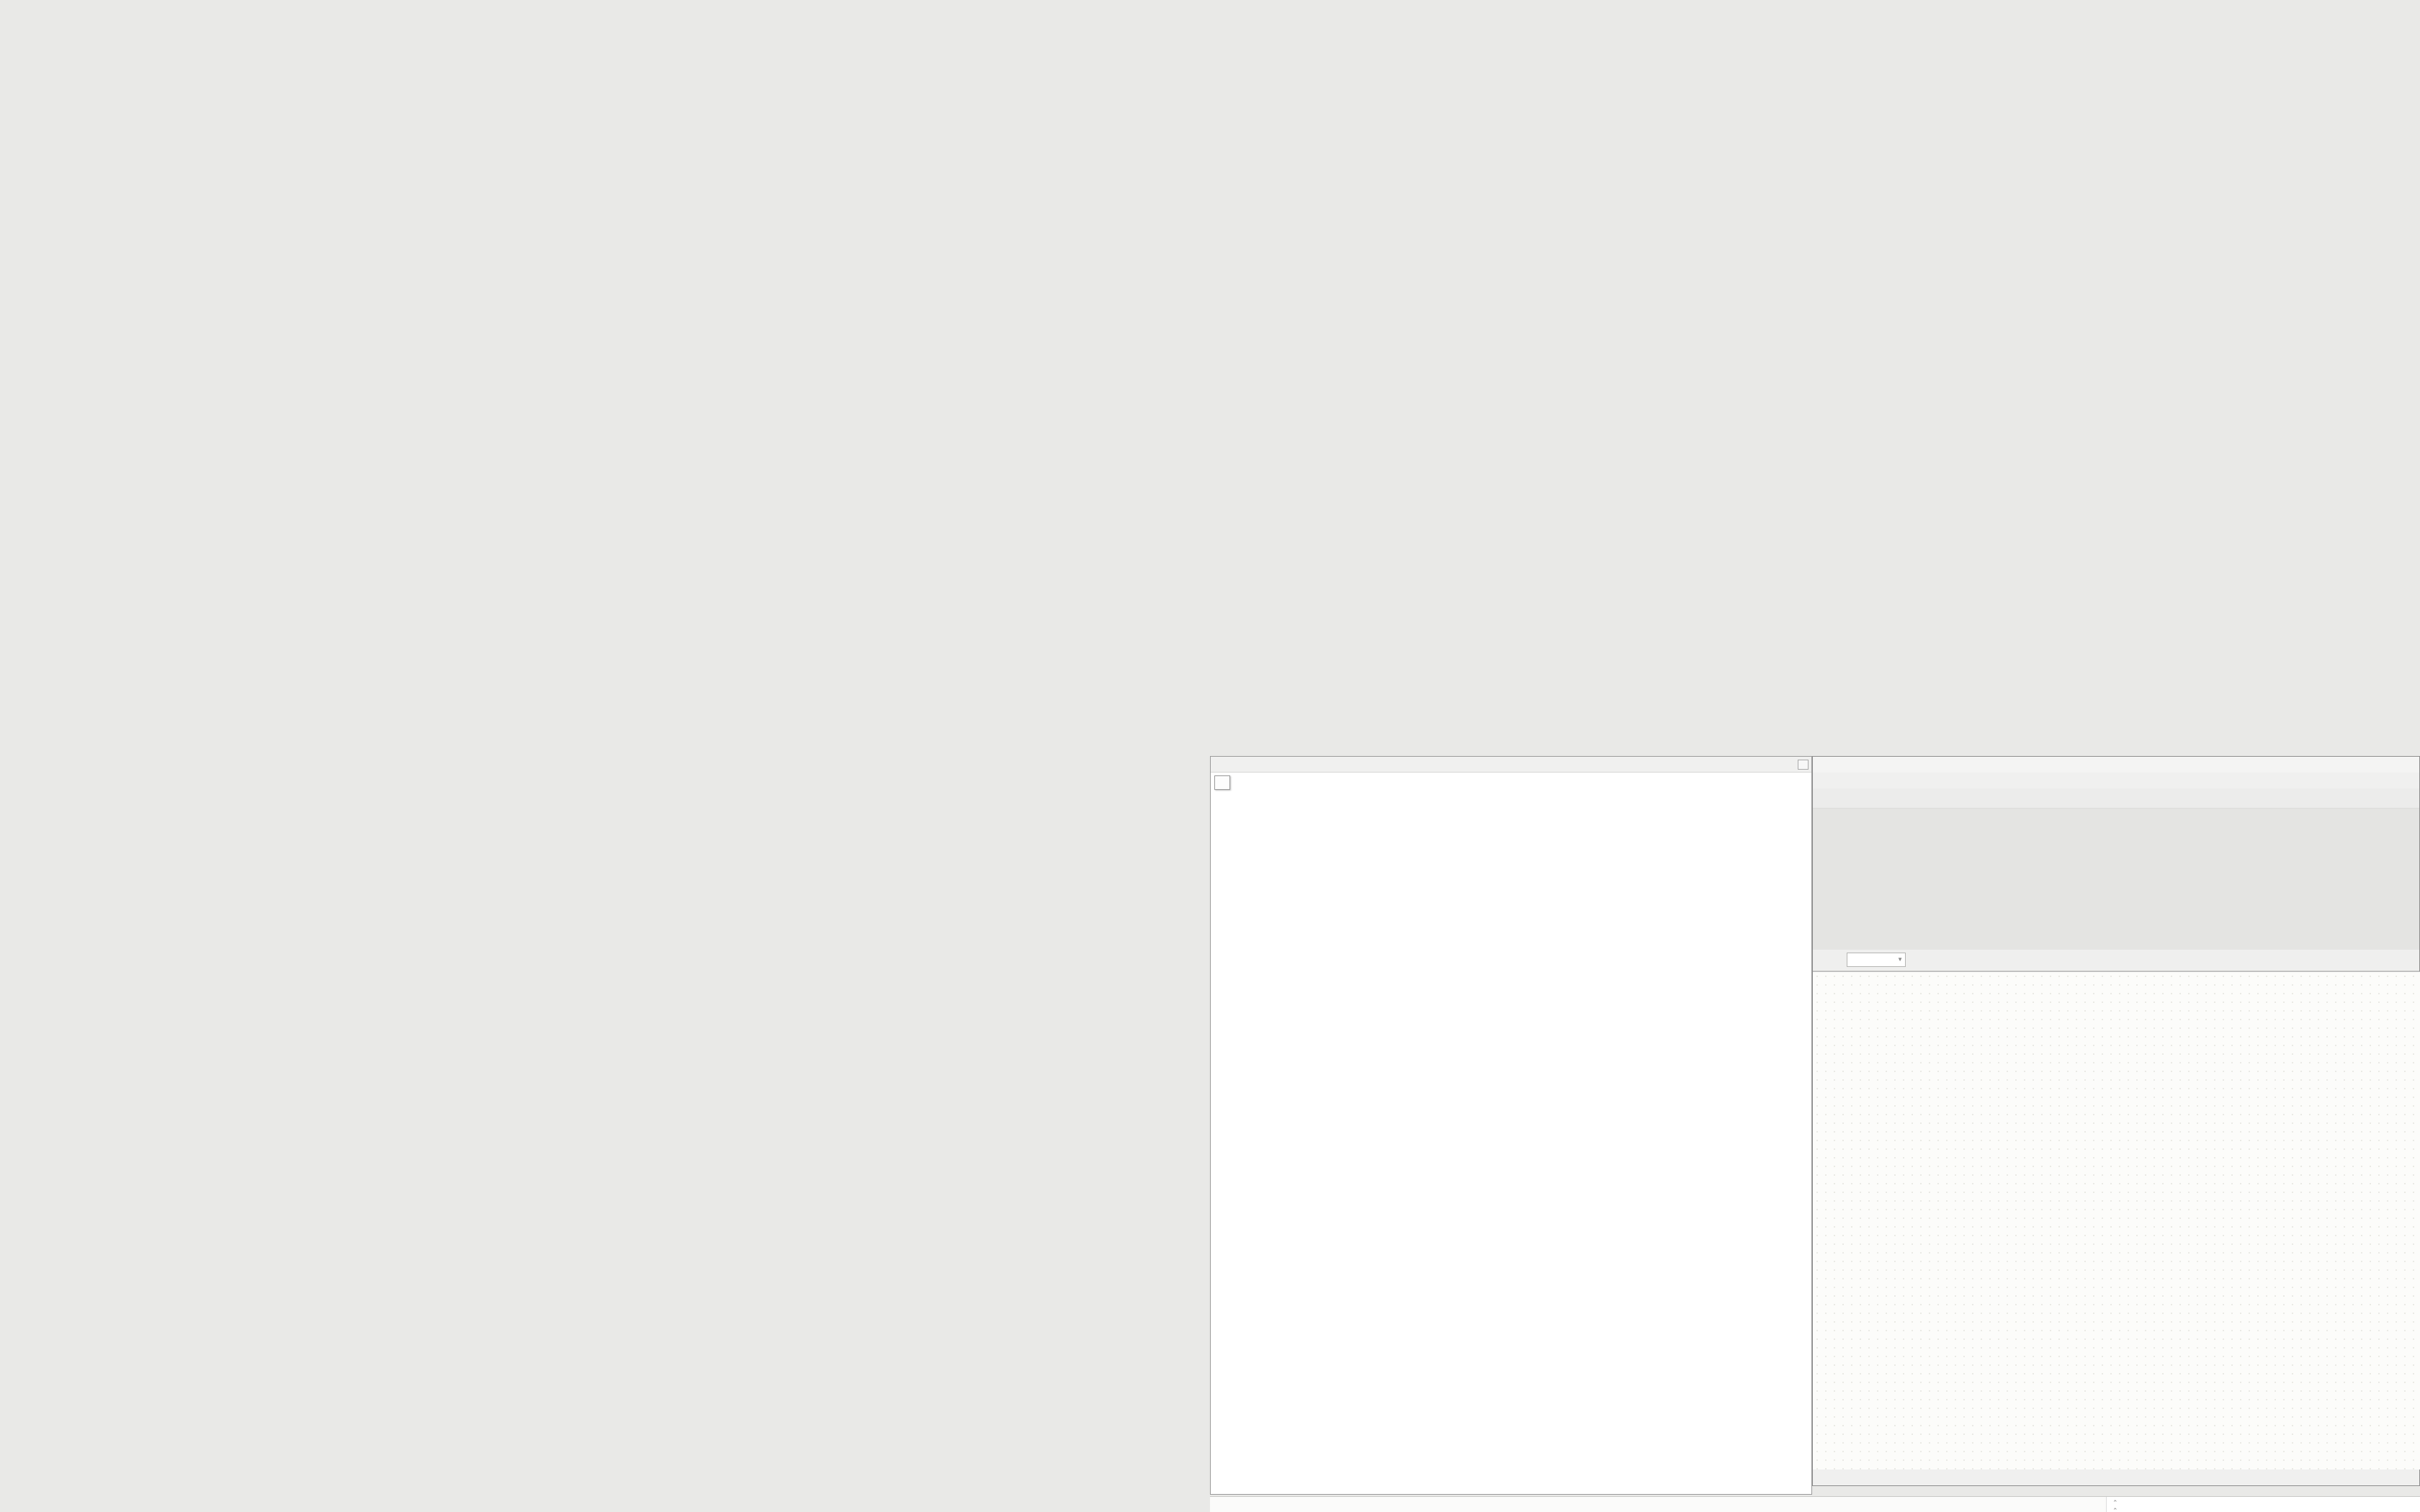  What do you see at coordinates (1876, 960) in the screenshot?
I see `zoom-level-input: ▼` at bounding box center [1876, 960].